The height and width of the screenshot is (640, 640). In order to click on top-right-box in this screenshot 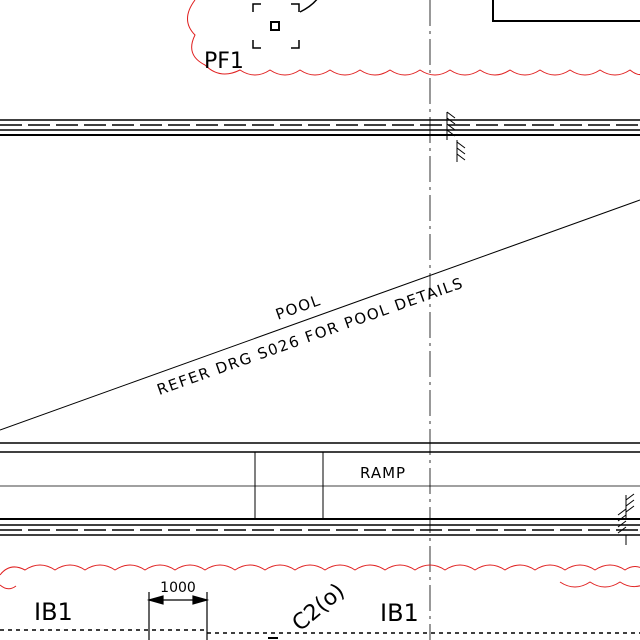, I will do `click(566, 11)`.